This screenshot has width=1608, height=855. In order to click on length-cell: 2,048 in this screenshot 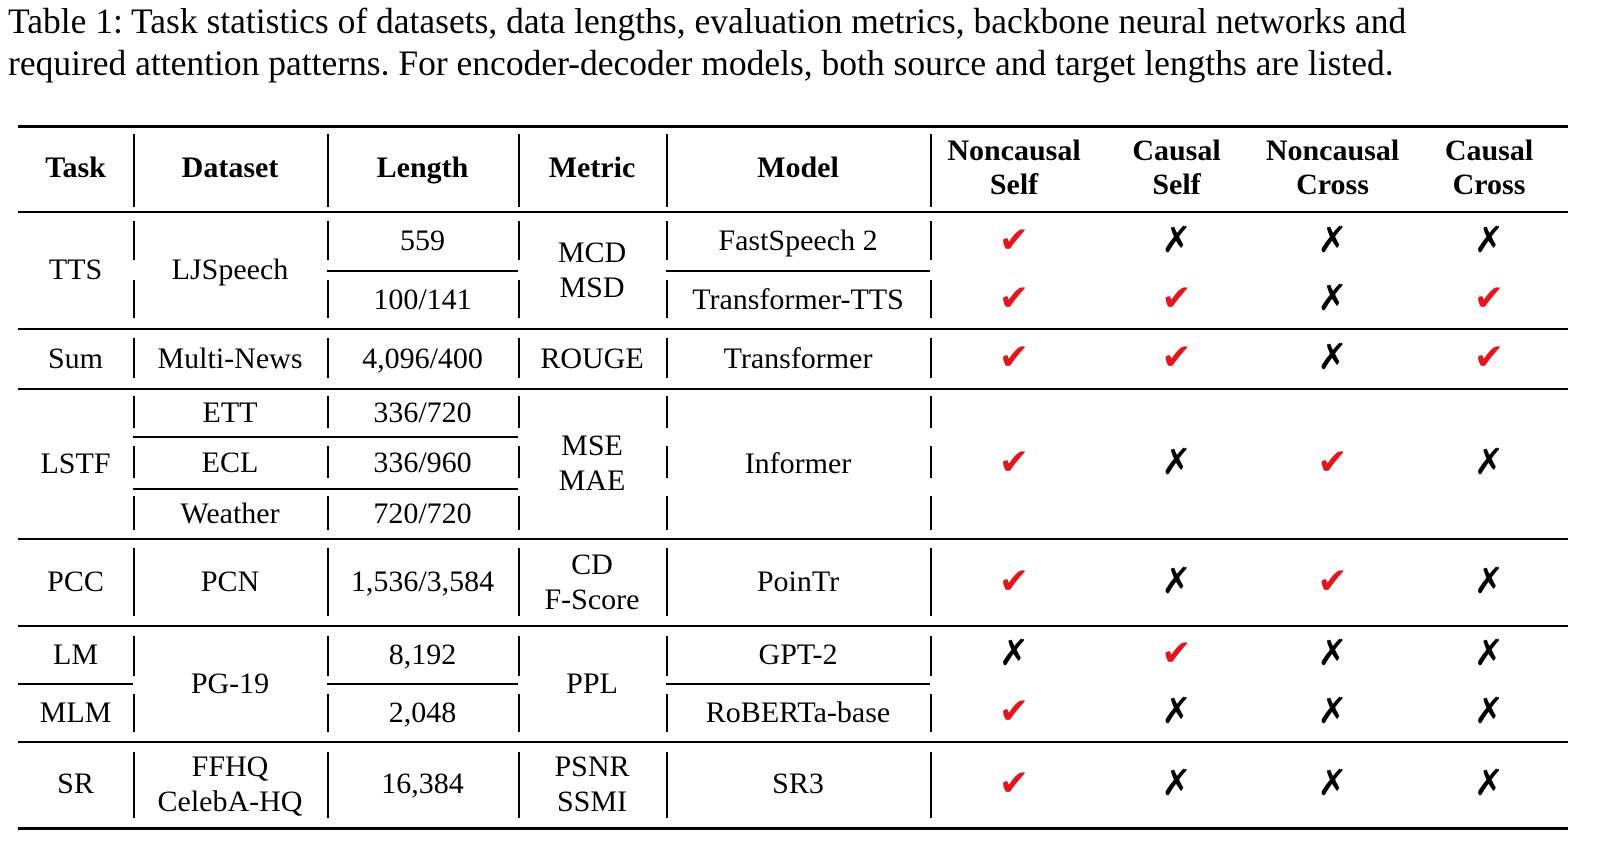, I will do `click(422, 712)`.